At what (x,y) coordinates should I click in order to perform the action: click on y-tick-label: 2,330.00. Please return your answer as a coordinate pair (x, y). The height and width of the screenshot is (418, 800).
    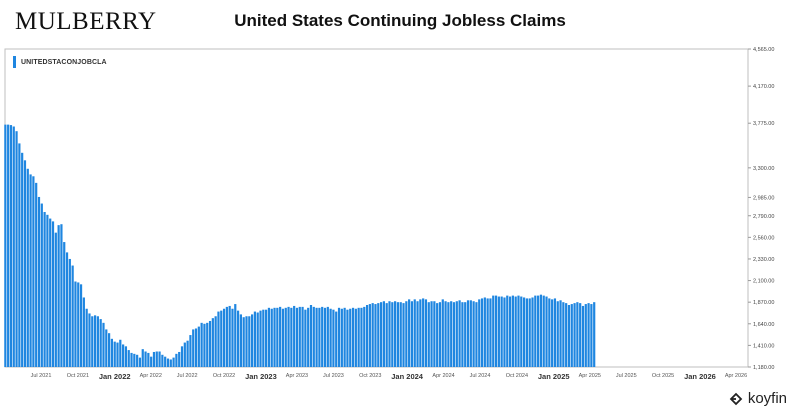
    Looking at the image, I should click on (763, 260).